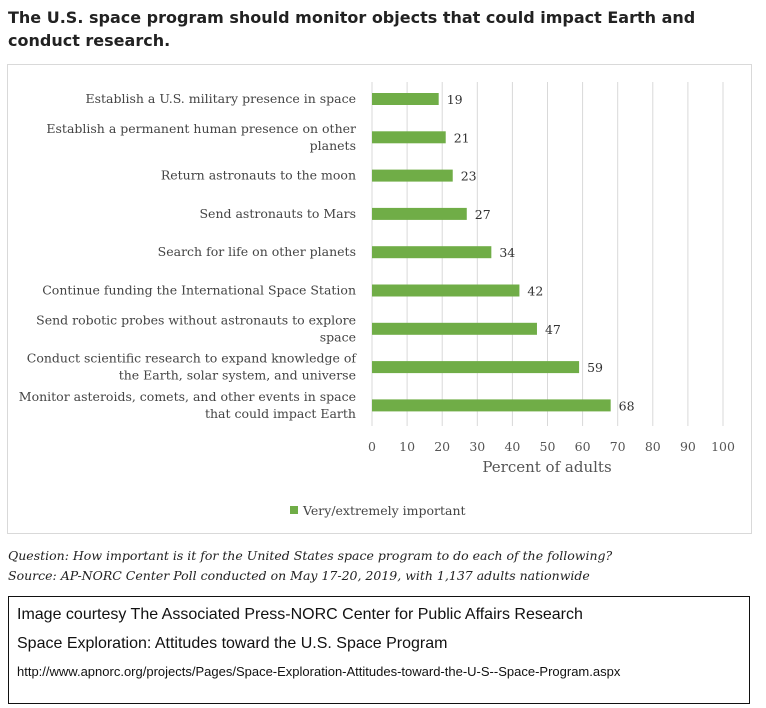 The height and width of the screenshot is (708, 766). Describe the element at coordinates (469, 176) in the screenshot. I see `bar-value-label: 23` at that location.